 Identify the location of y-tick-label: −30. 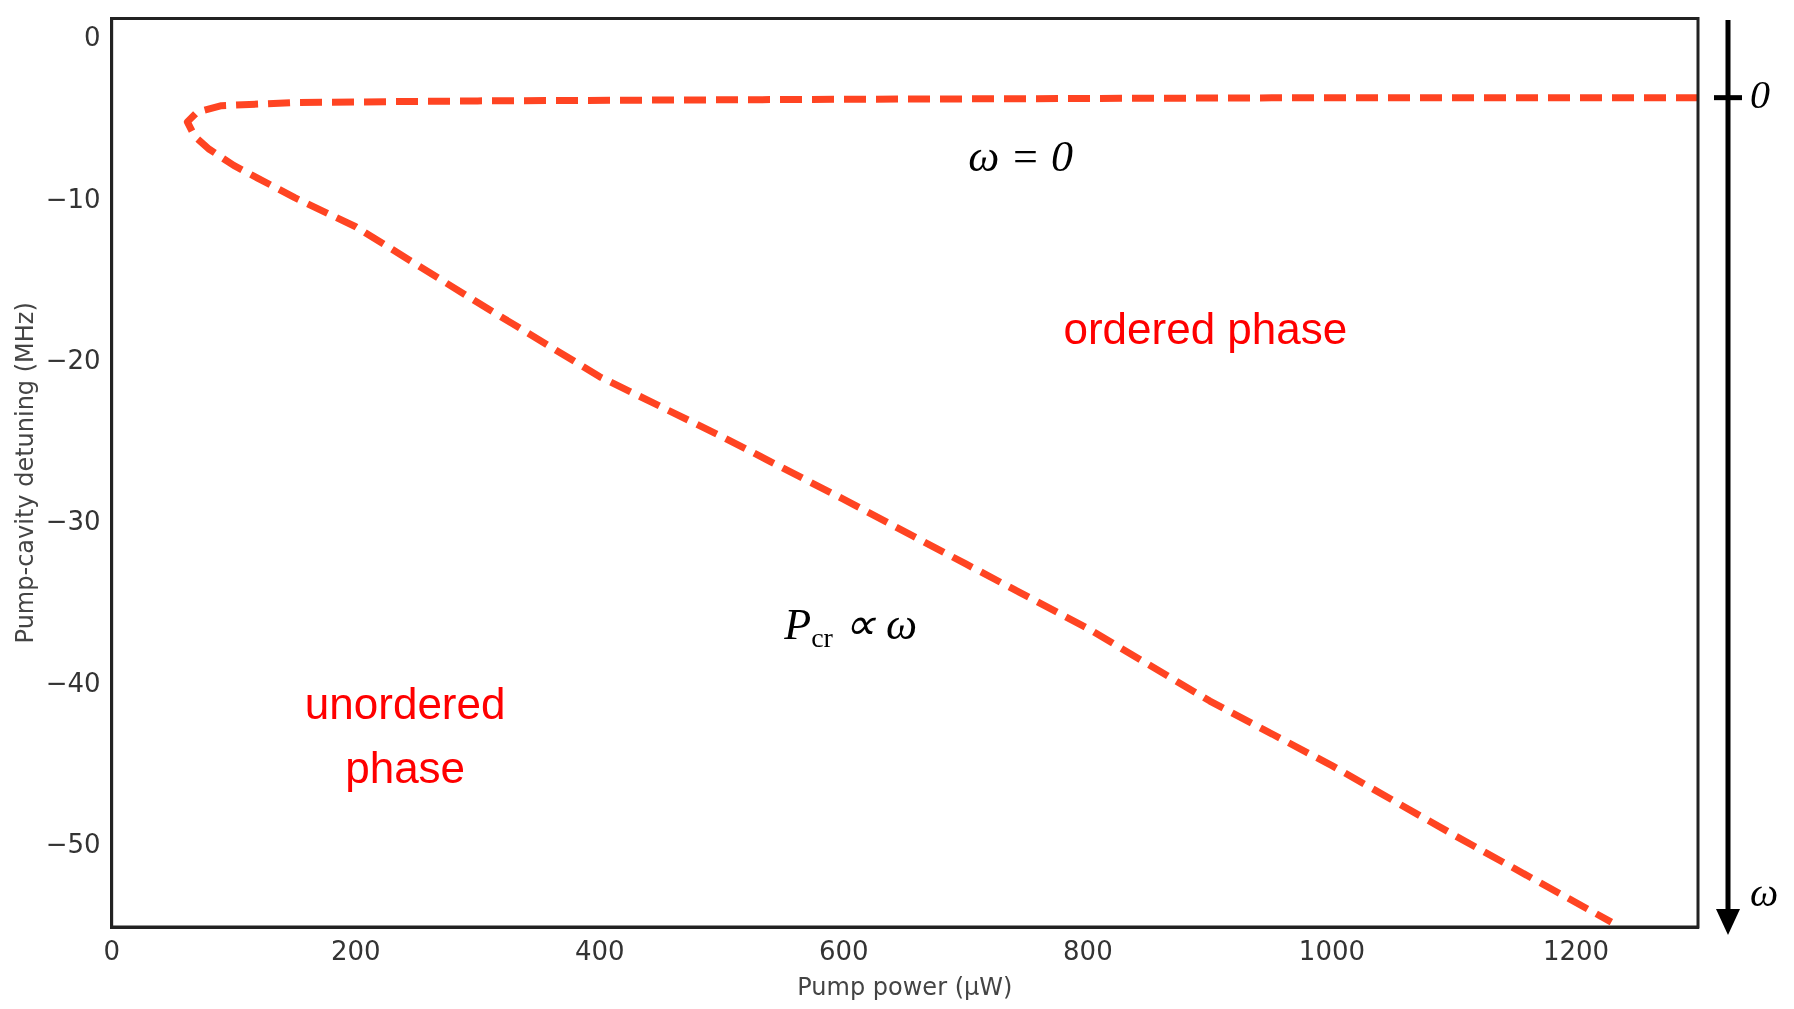
(73, 521).